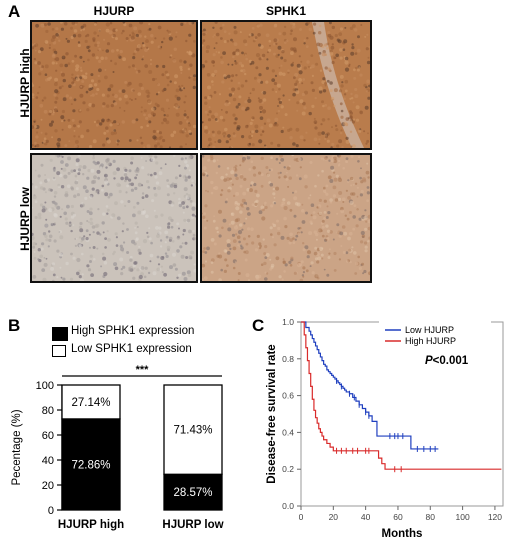 Image resolution: width=509 pixels, height=550 pixels. What do you see at coordinates (48, 461) in the screenshot?
I see `y-tick-label: 40` at bounding box center [48, 461].